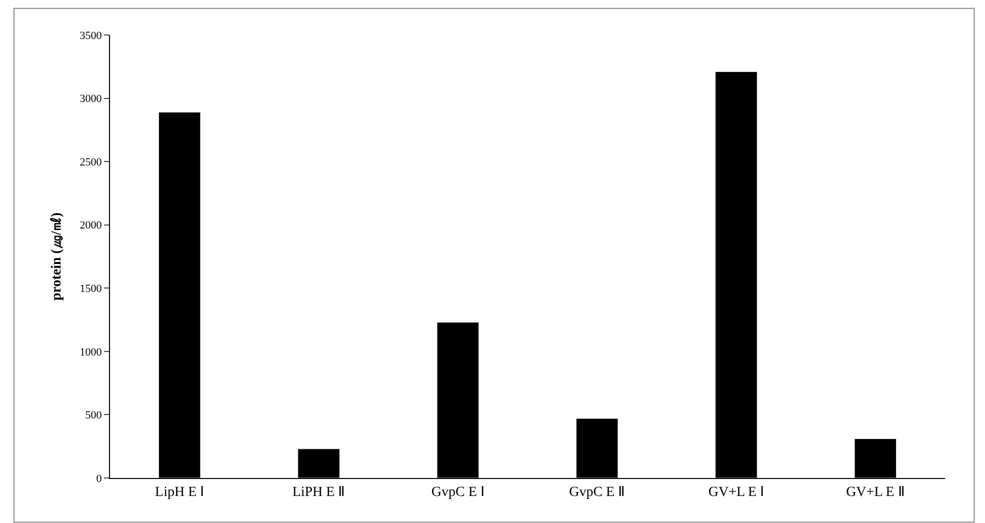 The image size is (985, 523). I want to click on y-tick-label: 3000, so click(91, 99).